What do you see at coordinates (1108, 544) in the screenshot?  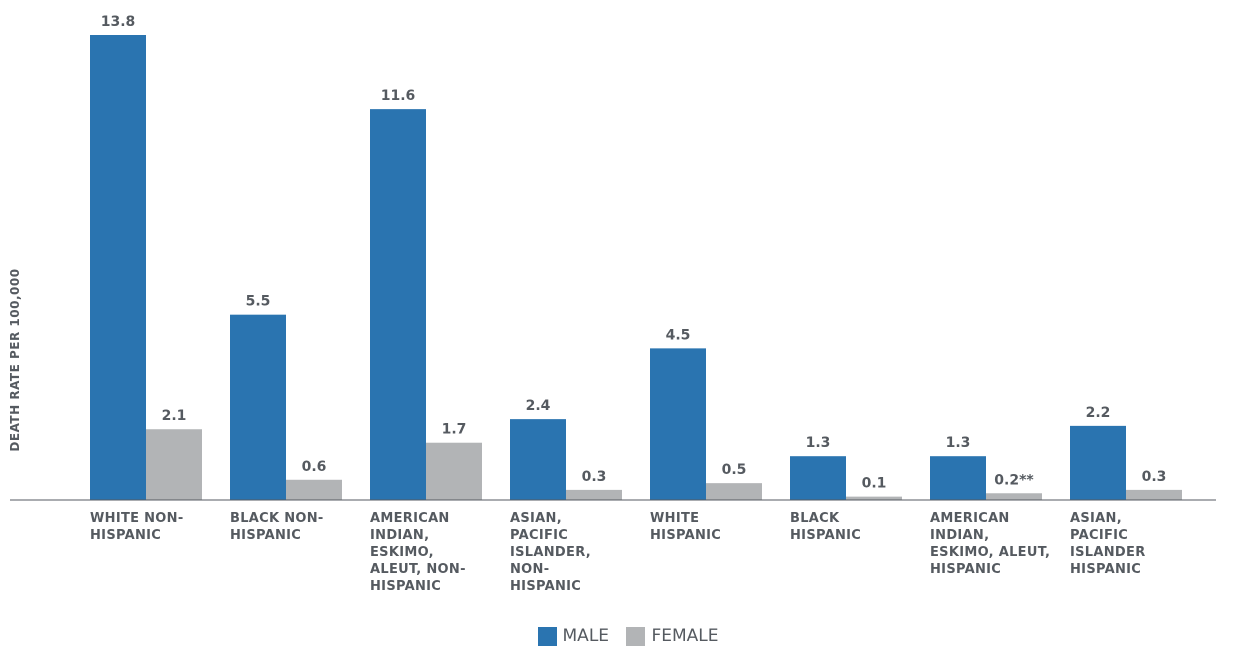 I see `category-label-7: ASIAN, PACIFIC ISLANDER HISPANIC` at bounding box center [1108, 544].